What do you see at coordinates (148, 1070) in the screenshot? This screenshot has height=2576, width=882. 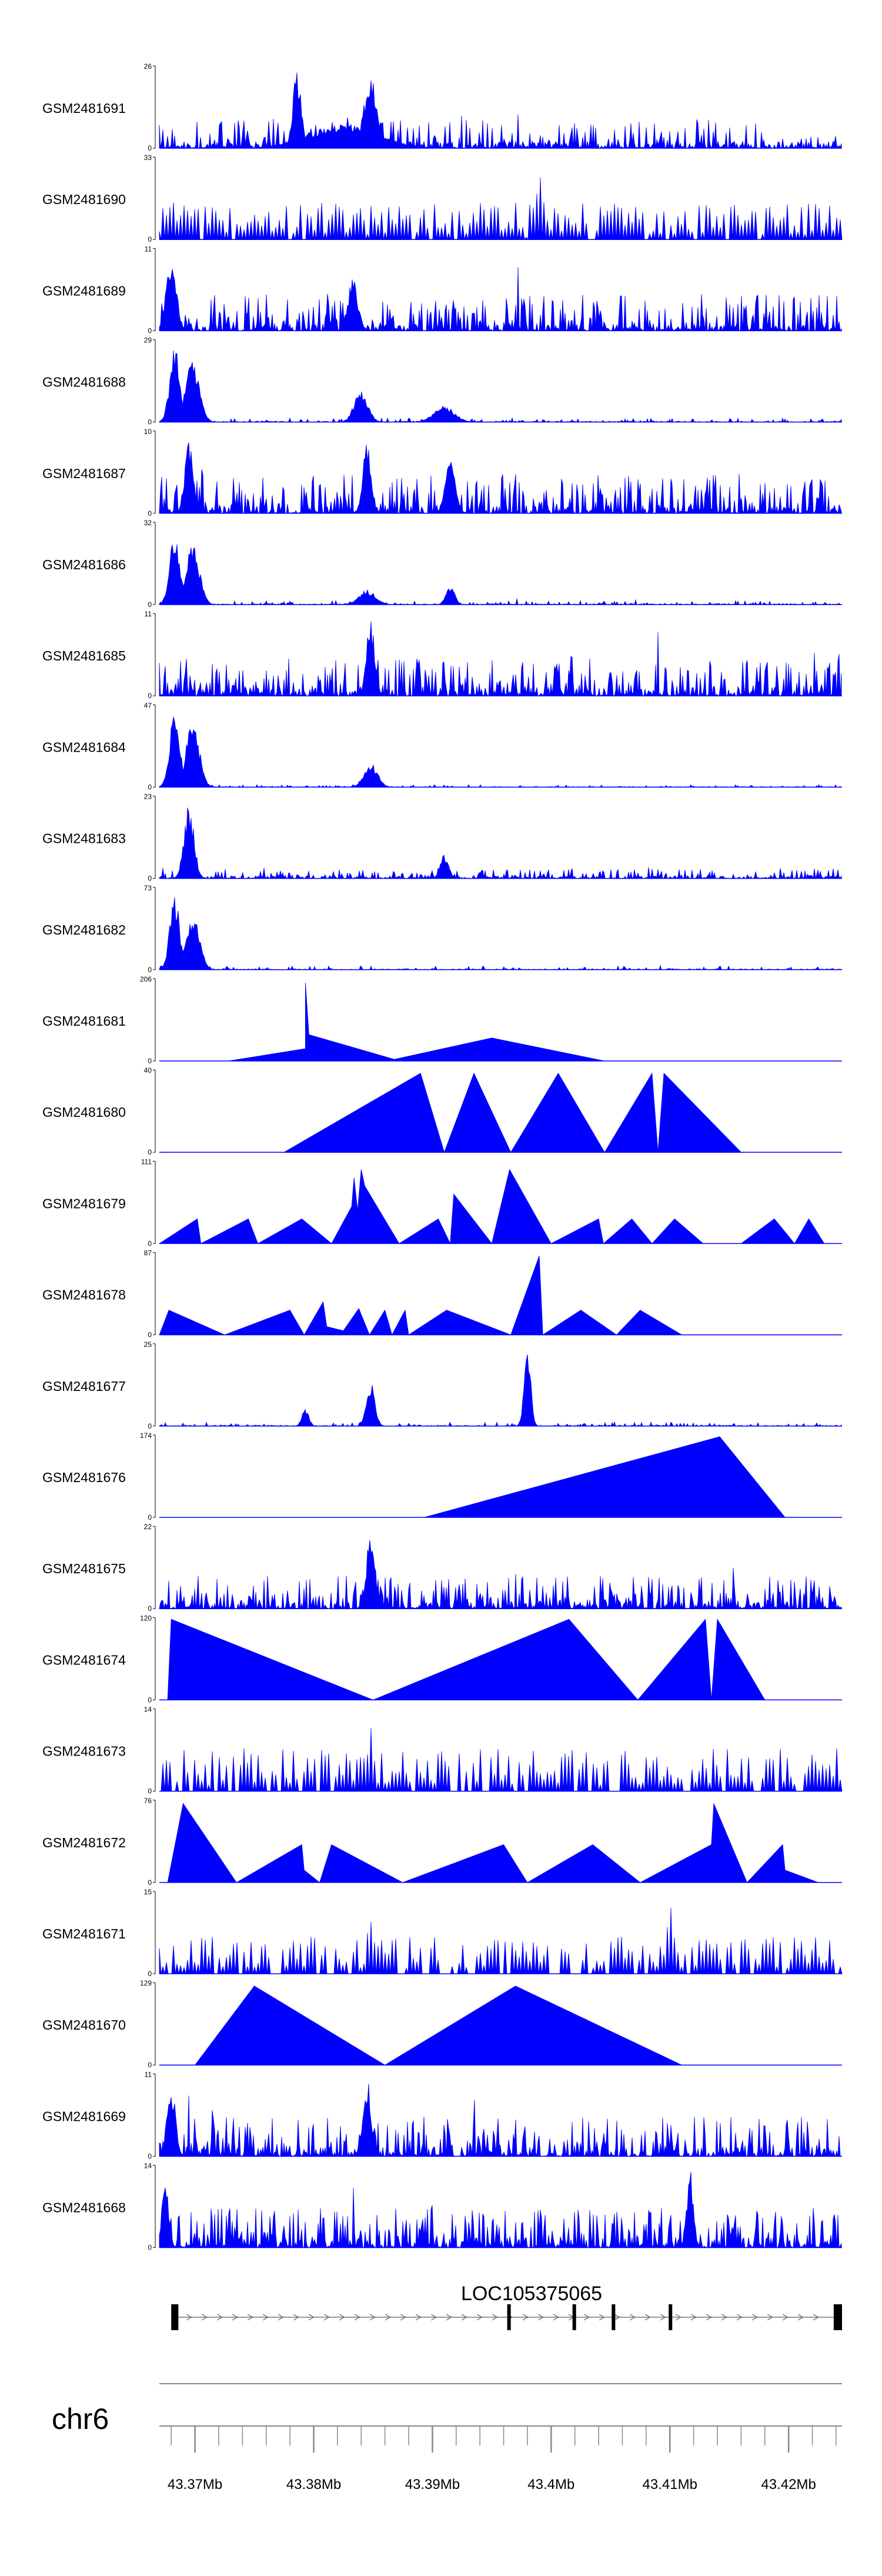 I see `y-max-label: 40` at bounding box center [148, 1070].